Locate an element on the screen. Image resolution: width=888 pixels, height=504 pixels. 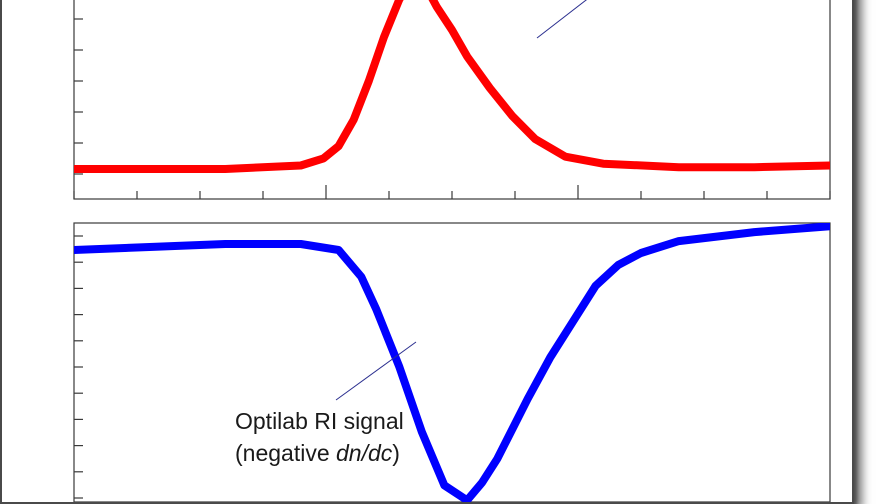
annotation-leader-line is located at coordinates (376, 371).